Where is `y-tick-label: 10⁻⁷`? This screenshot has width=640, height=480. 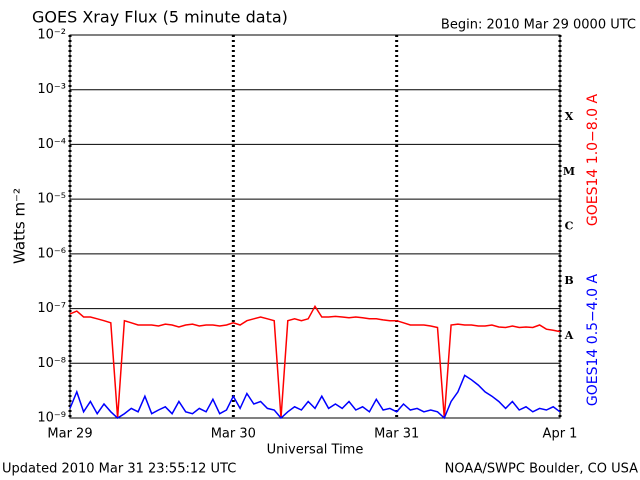
y-tick-label: 10⁻⁷ is located at coordinates (51, 308).